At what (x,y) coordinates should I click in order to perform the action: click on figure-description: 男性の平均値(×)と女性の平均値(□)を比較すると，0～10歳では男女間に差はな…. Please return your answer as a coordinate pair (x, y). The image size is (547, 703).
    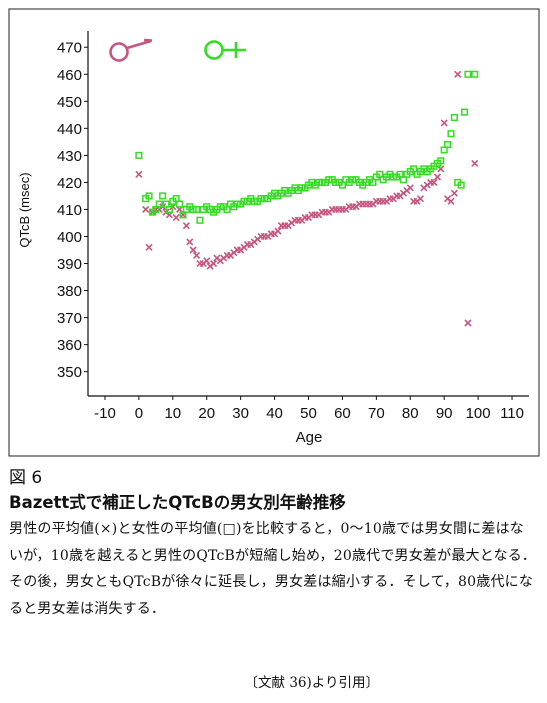
    Looking at the image, I should click on (273, 569).